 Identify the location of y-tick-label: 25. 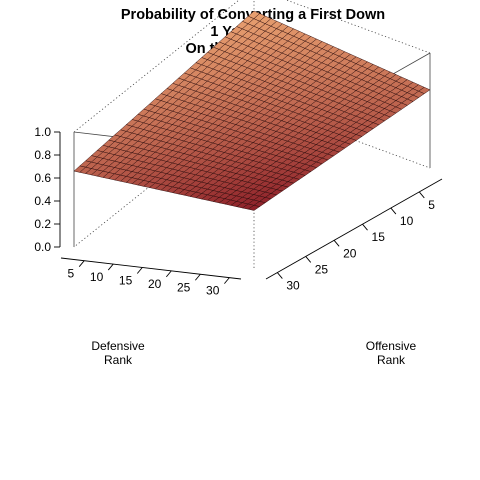
(184, 287).